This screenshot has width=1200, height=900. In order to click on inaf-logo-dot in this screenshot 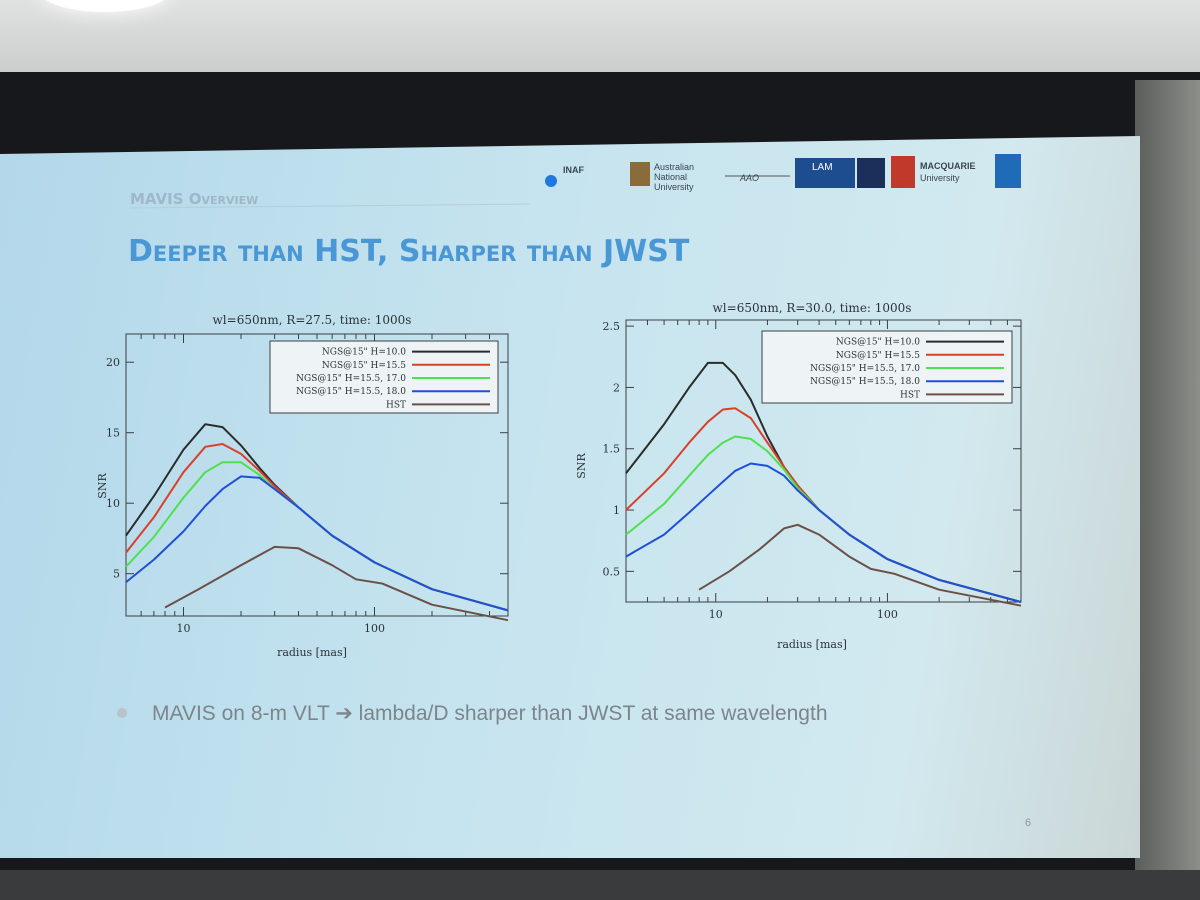, I will do `click(551, 181)`.